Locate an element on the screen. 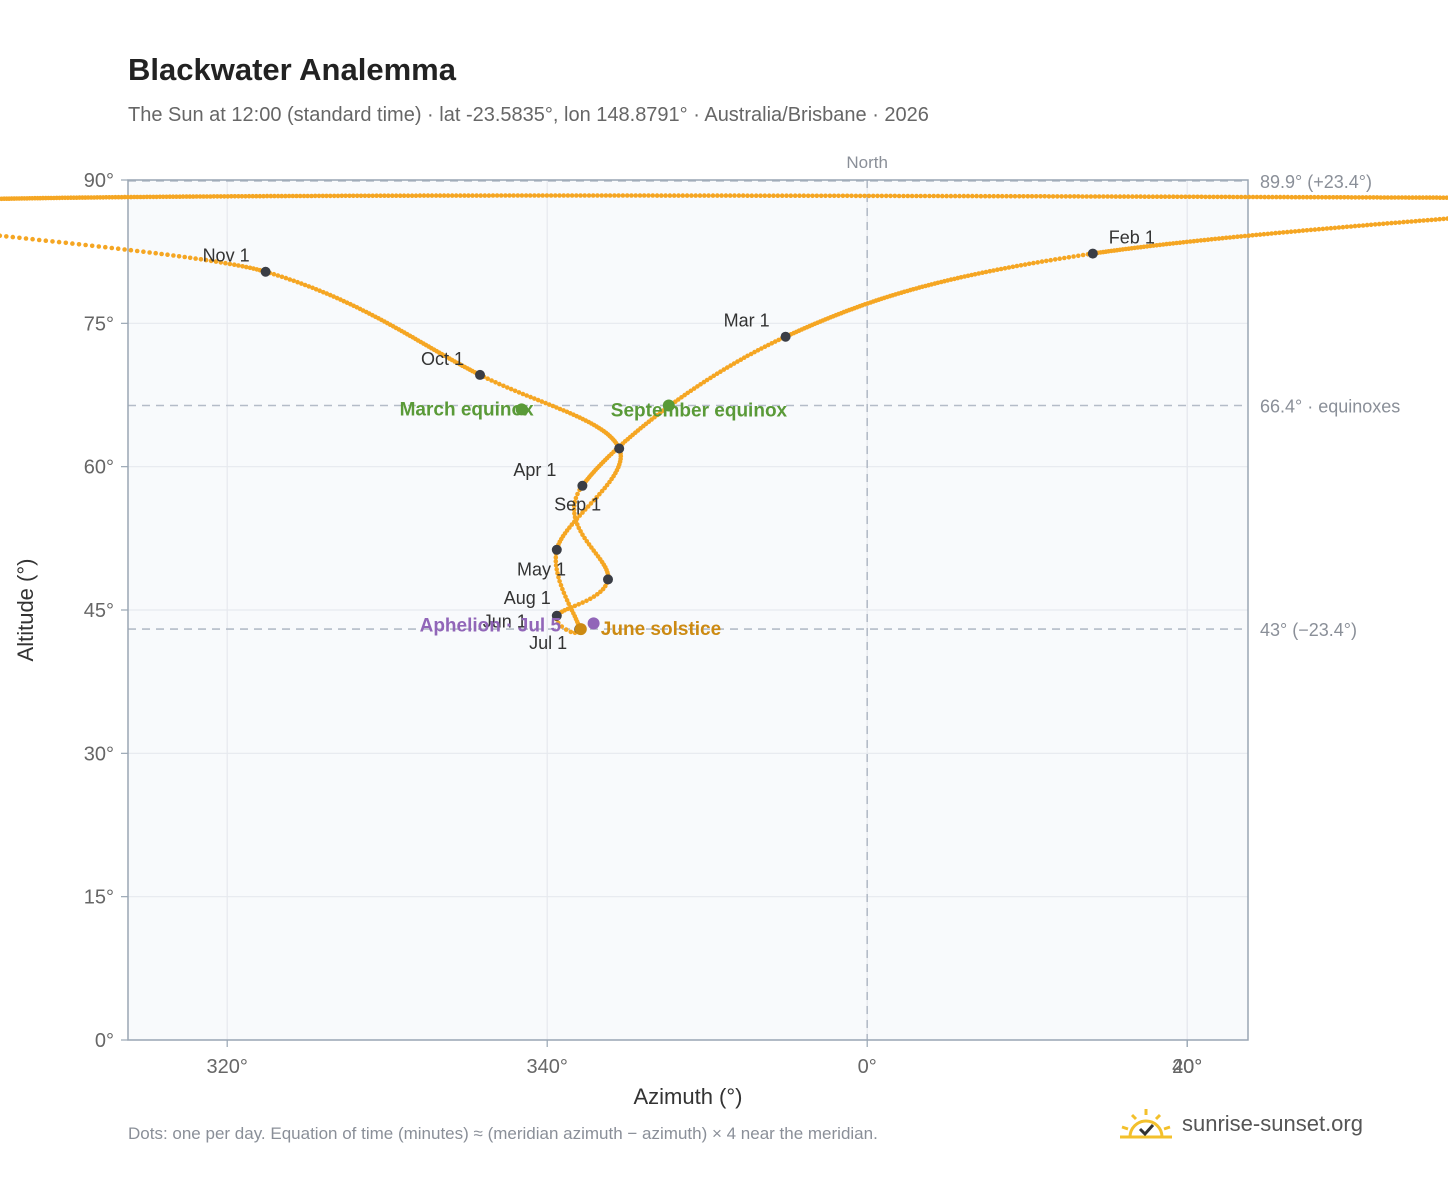 Image resolution: width=1448 pixels, height=1188 pixels. month-marker is located at coordinates (582, 485).